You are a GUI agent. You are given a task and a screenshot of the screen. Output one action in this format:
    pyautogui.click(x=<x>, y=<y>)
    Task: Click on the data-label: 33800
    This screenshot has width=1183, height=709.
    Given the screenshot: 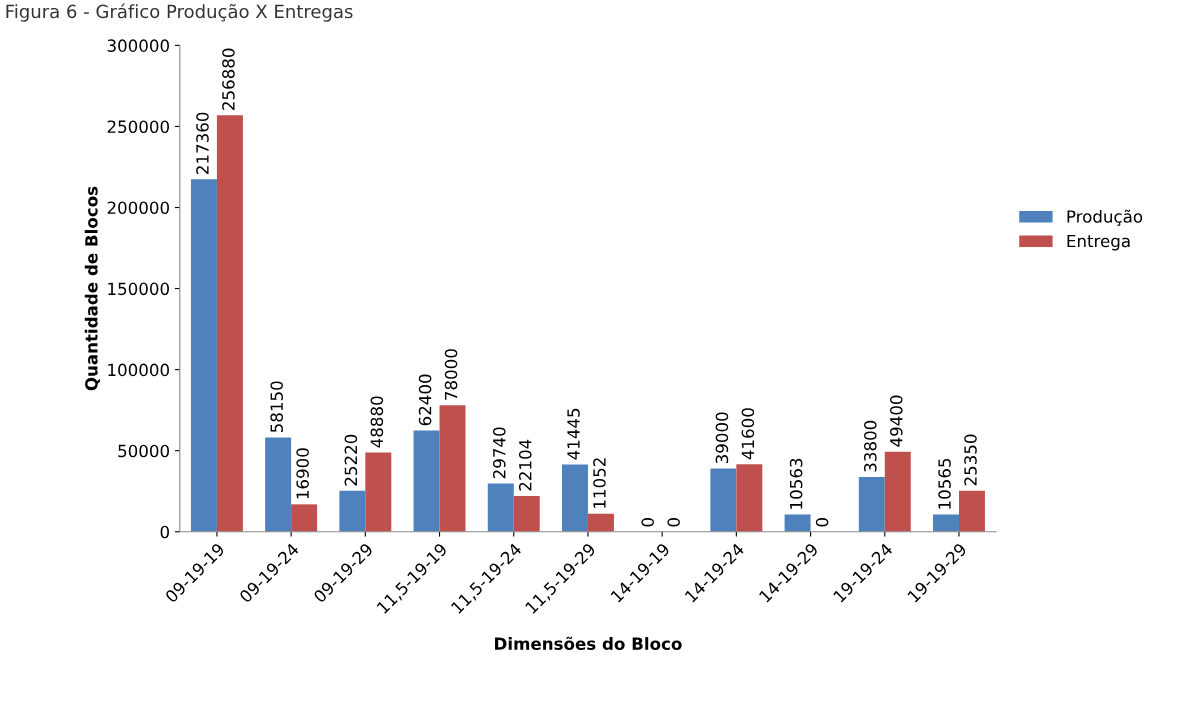 What is the action you would take?
    pyautogui.click(x=870, y=446)
    